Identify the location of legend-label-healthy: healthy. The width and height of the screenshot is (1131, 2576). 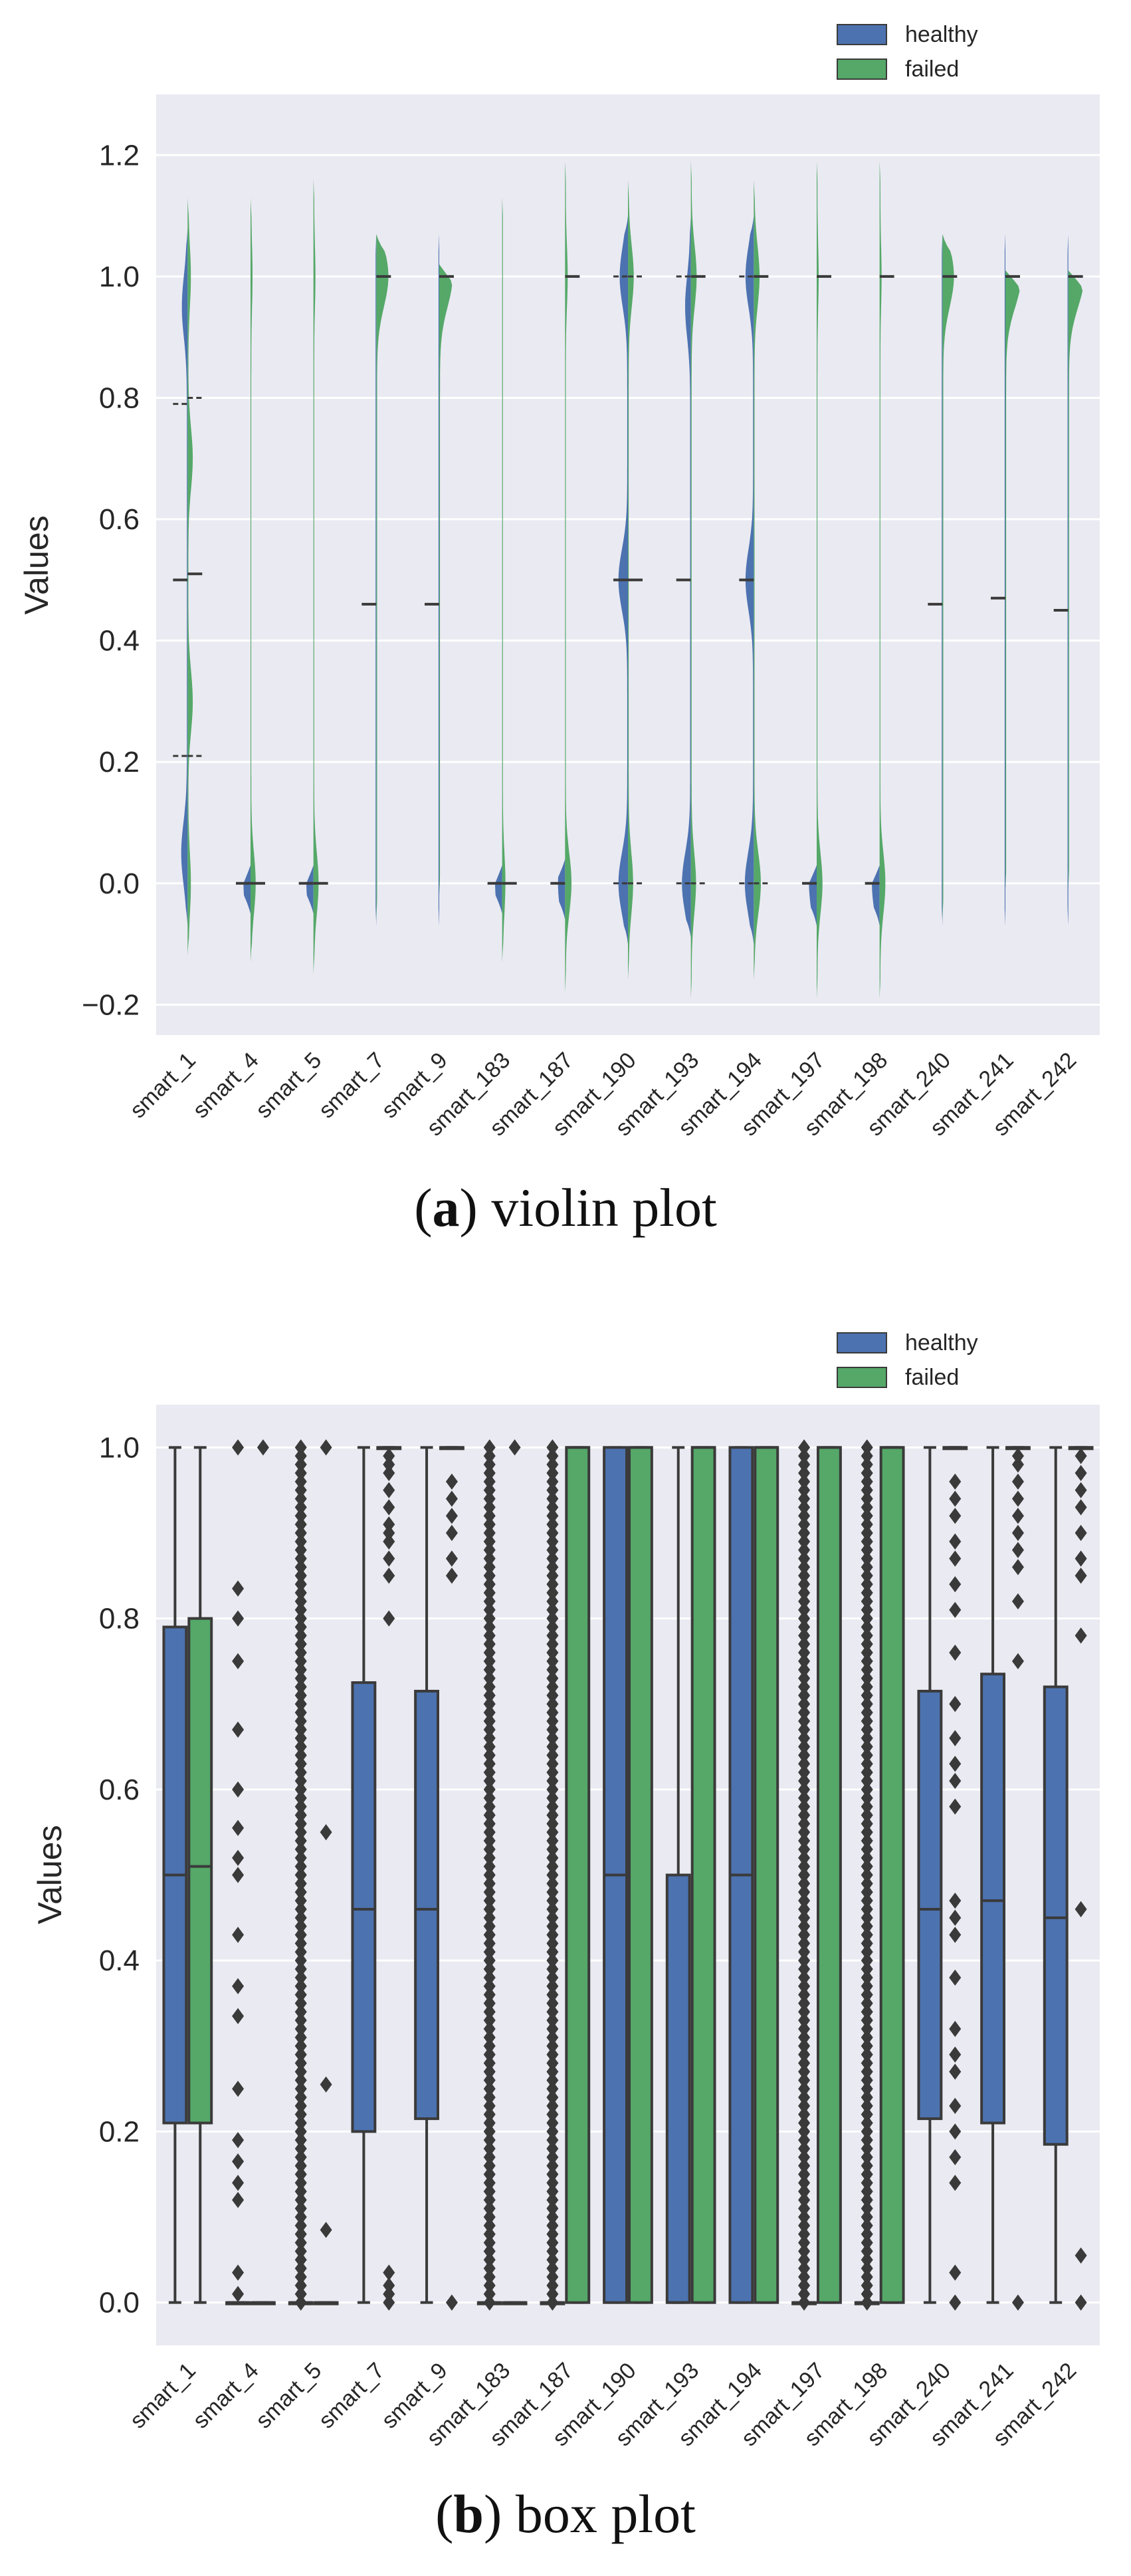
(941, 34).